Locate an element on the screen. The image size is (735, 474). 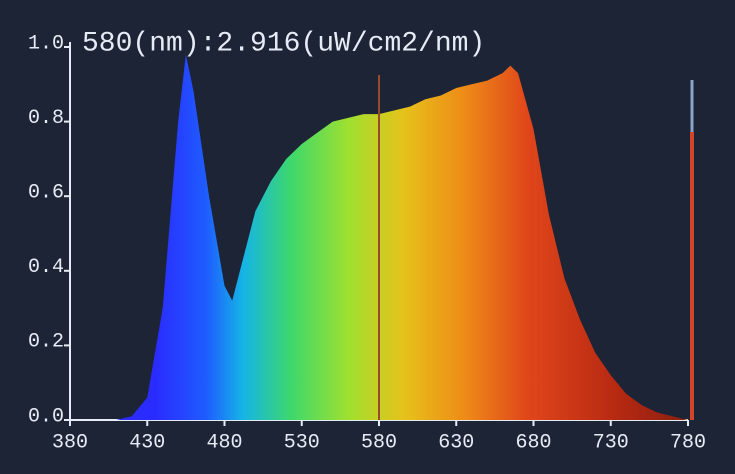
x-tick-label: 780 is located at coordinates (688, 442).